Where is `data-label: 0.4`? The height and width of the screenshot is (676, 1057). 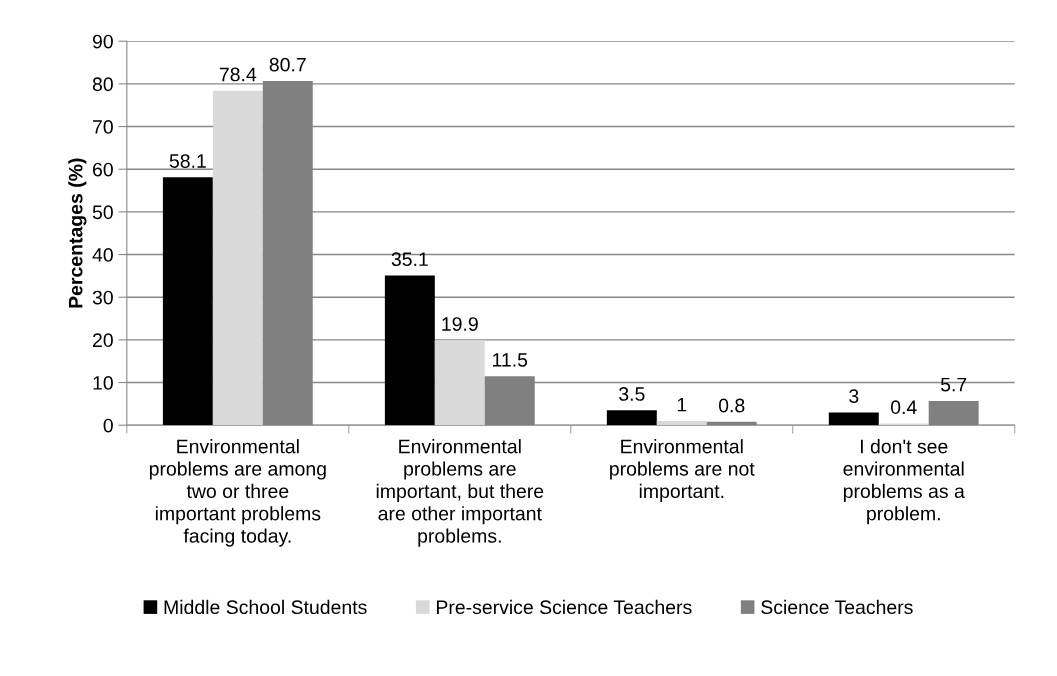 data-label: 0.4 is located at coordinates (903, 407).